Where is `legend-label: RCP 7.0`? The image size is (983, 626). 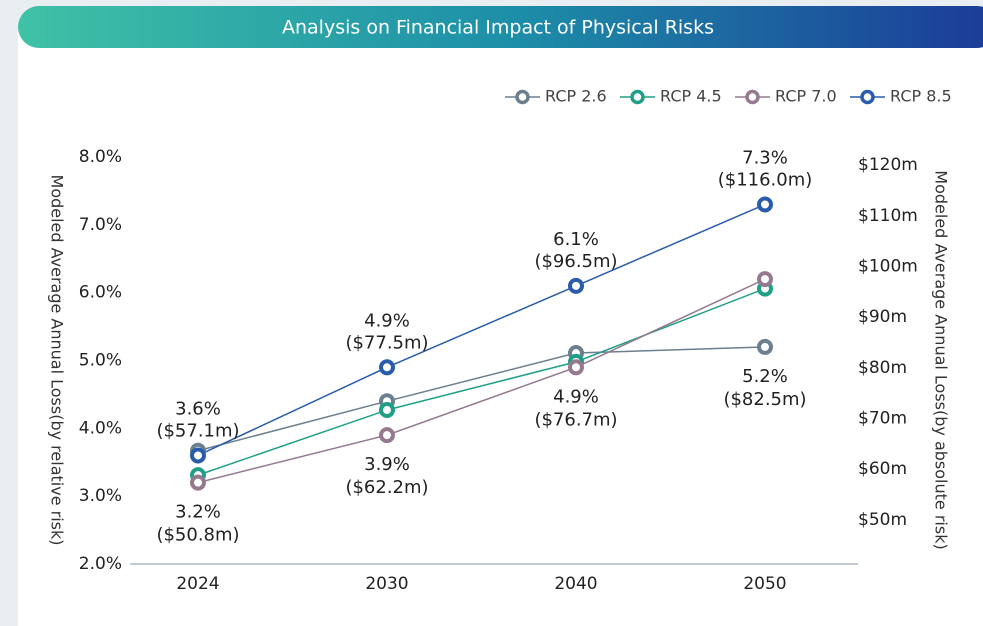 legend-label: RCP 7.0 is located at coordinates (806, 96).